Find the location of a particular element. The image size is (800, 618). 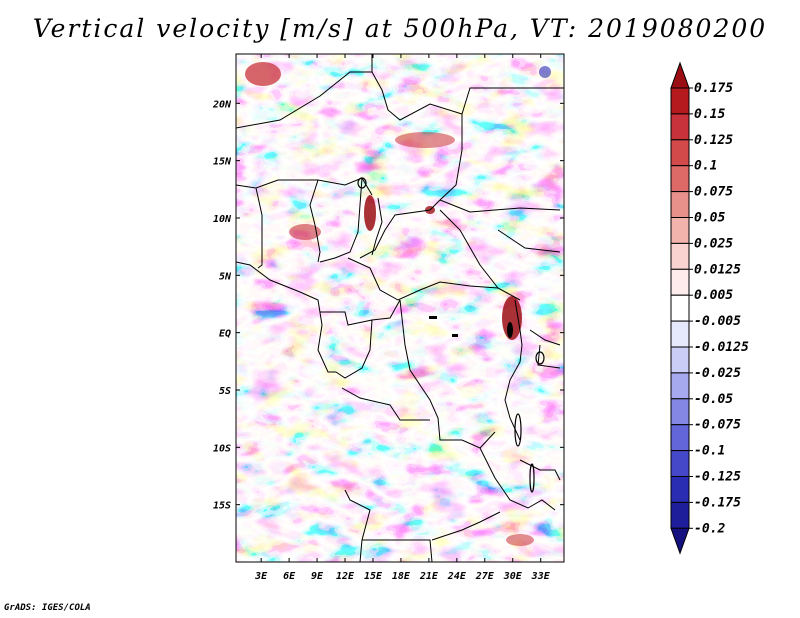

lat-tick-label: 15S is located at coordinates (222, 506).